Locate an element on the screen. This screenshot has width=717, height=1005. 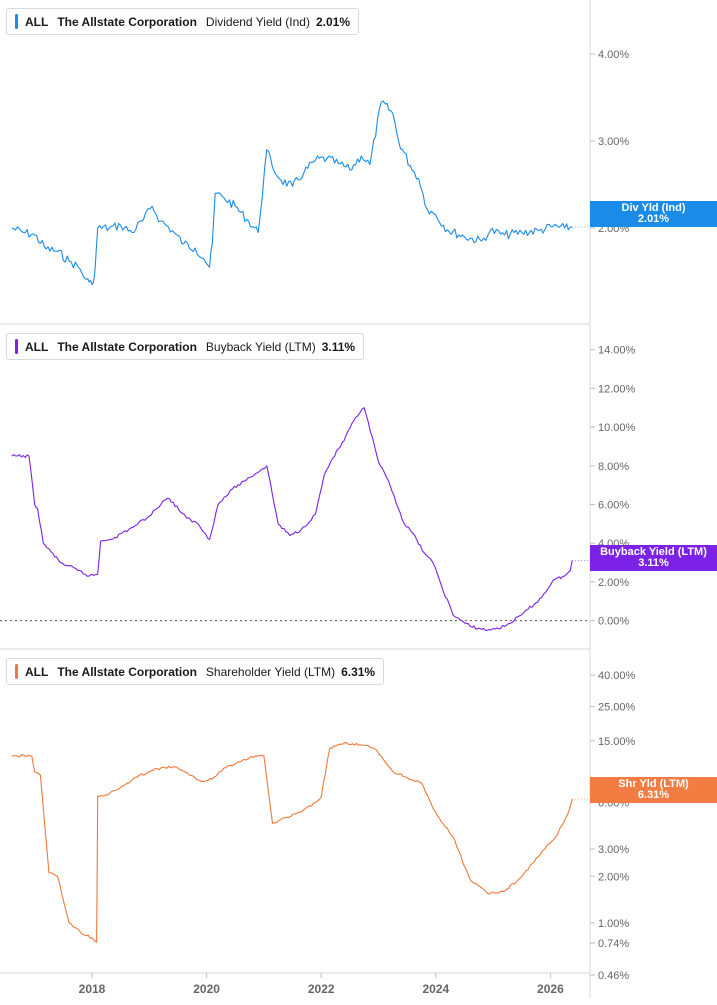
y-tick-label: 0.46% is located at coordinates (613, 976).